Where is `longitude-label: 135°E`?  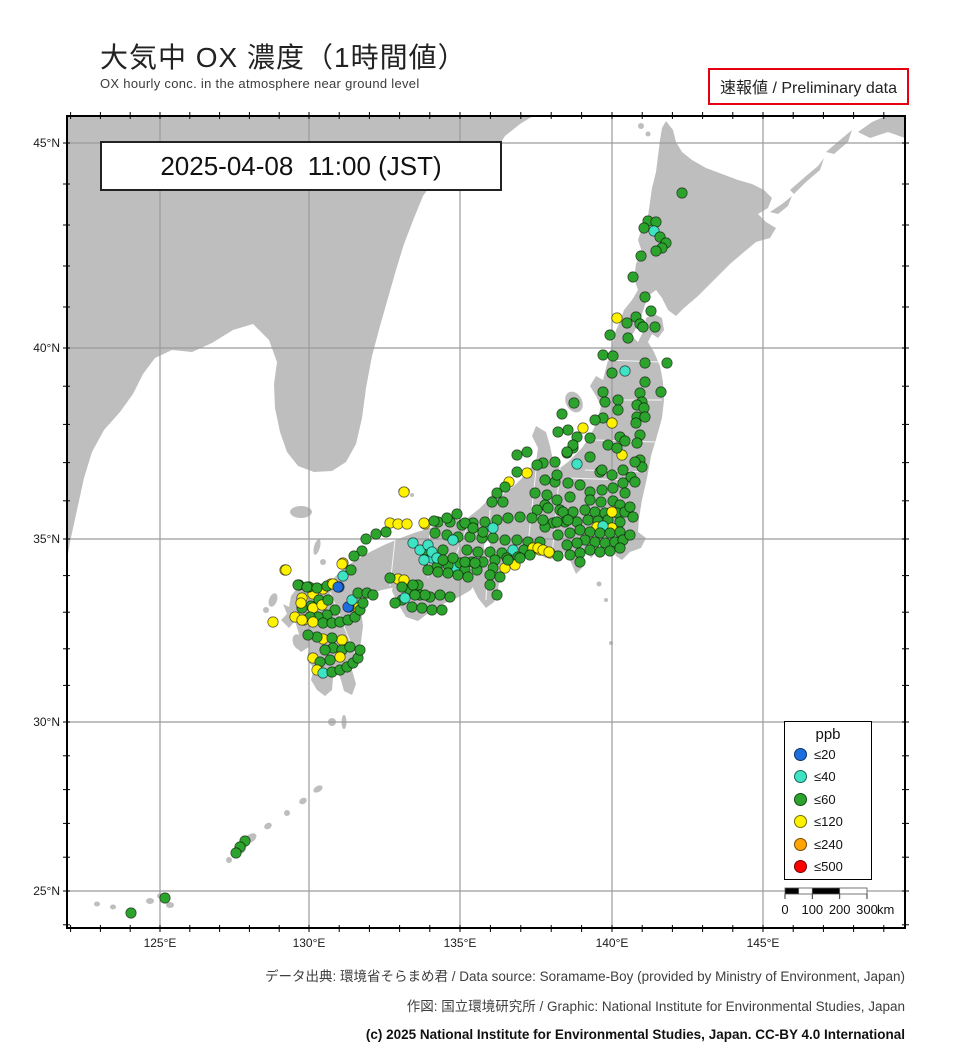 longitude-label: 135°E is located at coordinates (460, 943).